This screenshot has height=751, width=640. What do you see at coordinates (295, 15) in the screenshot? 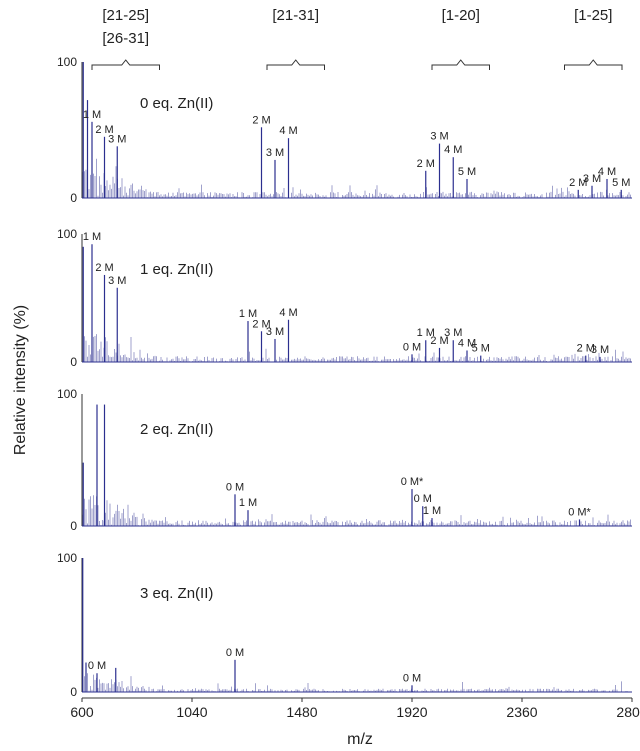
I see `fragment-label: [21-31]` at bounding box center [295, 15].